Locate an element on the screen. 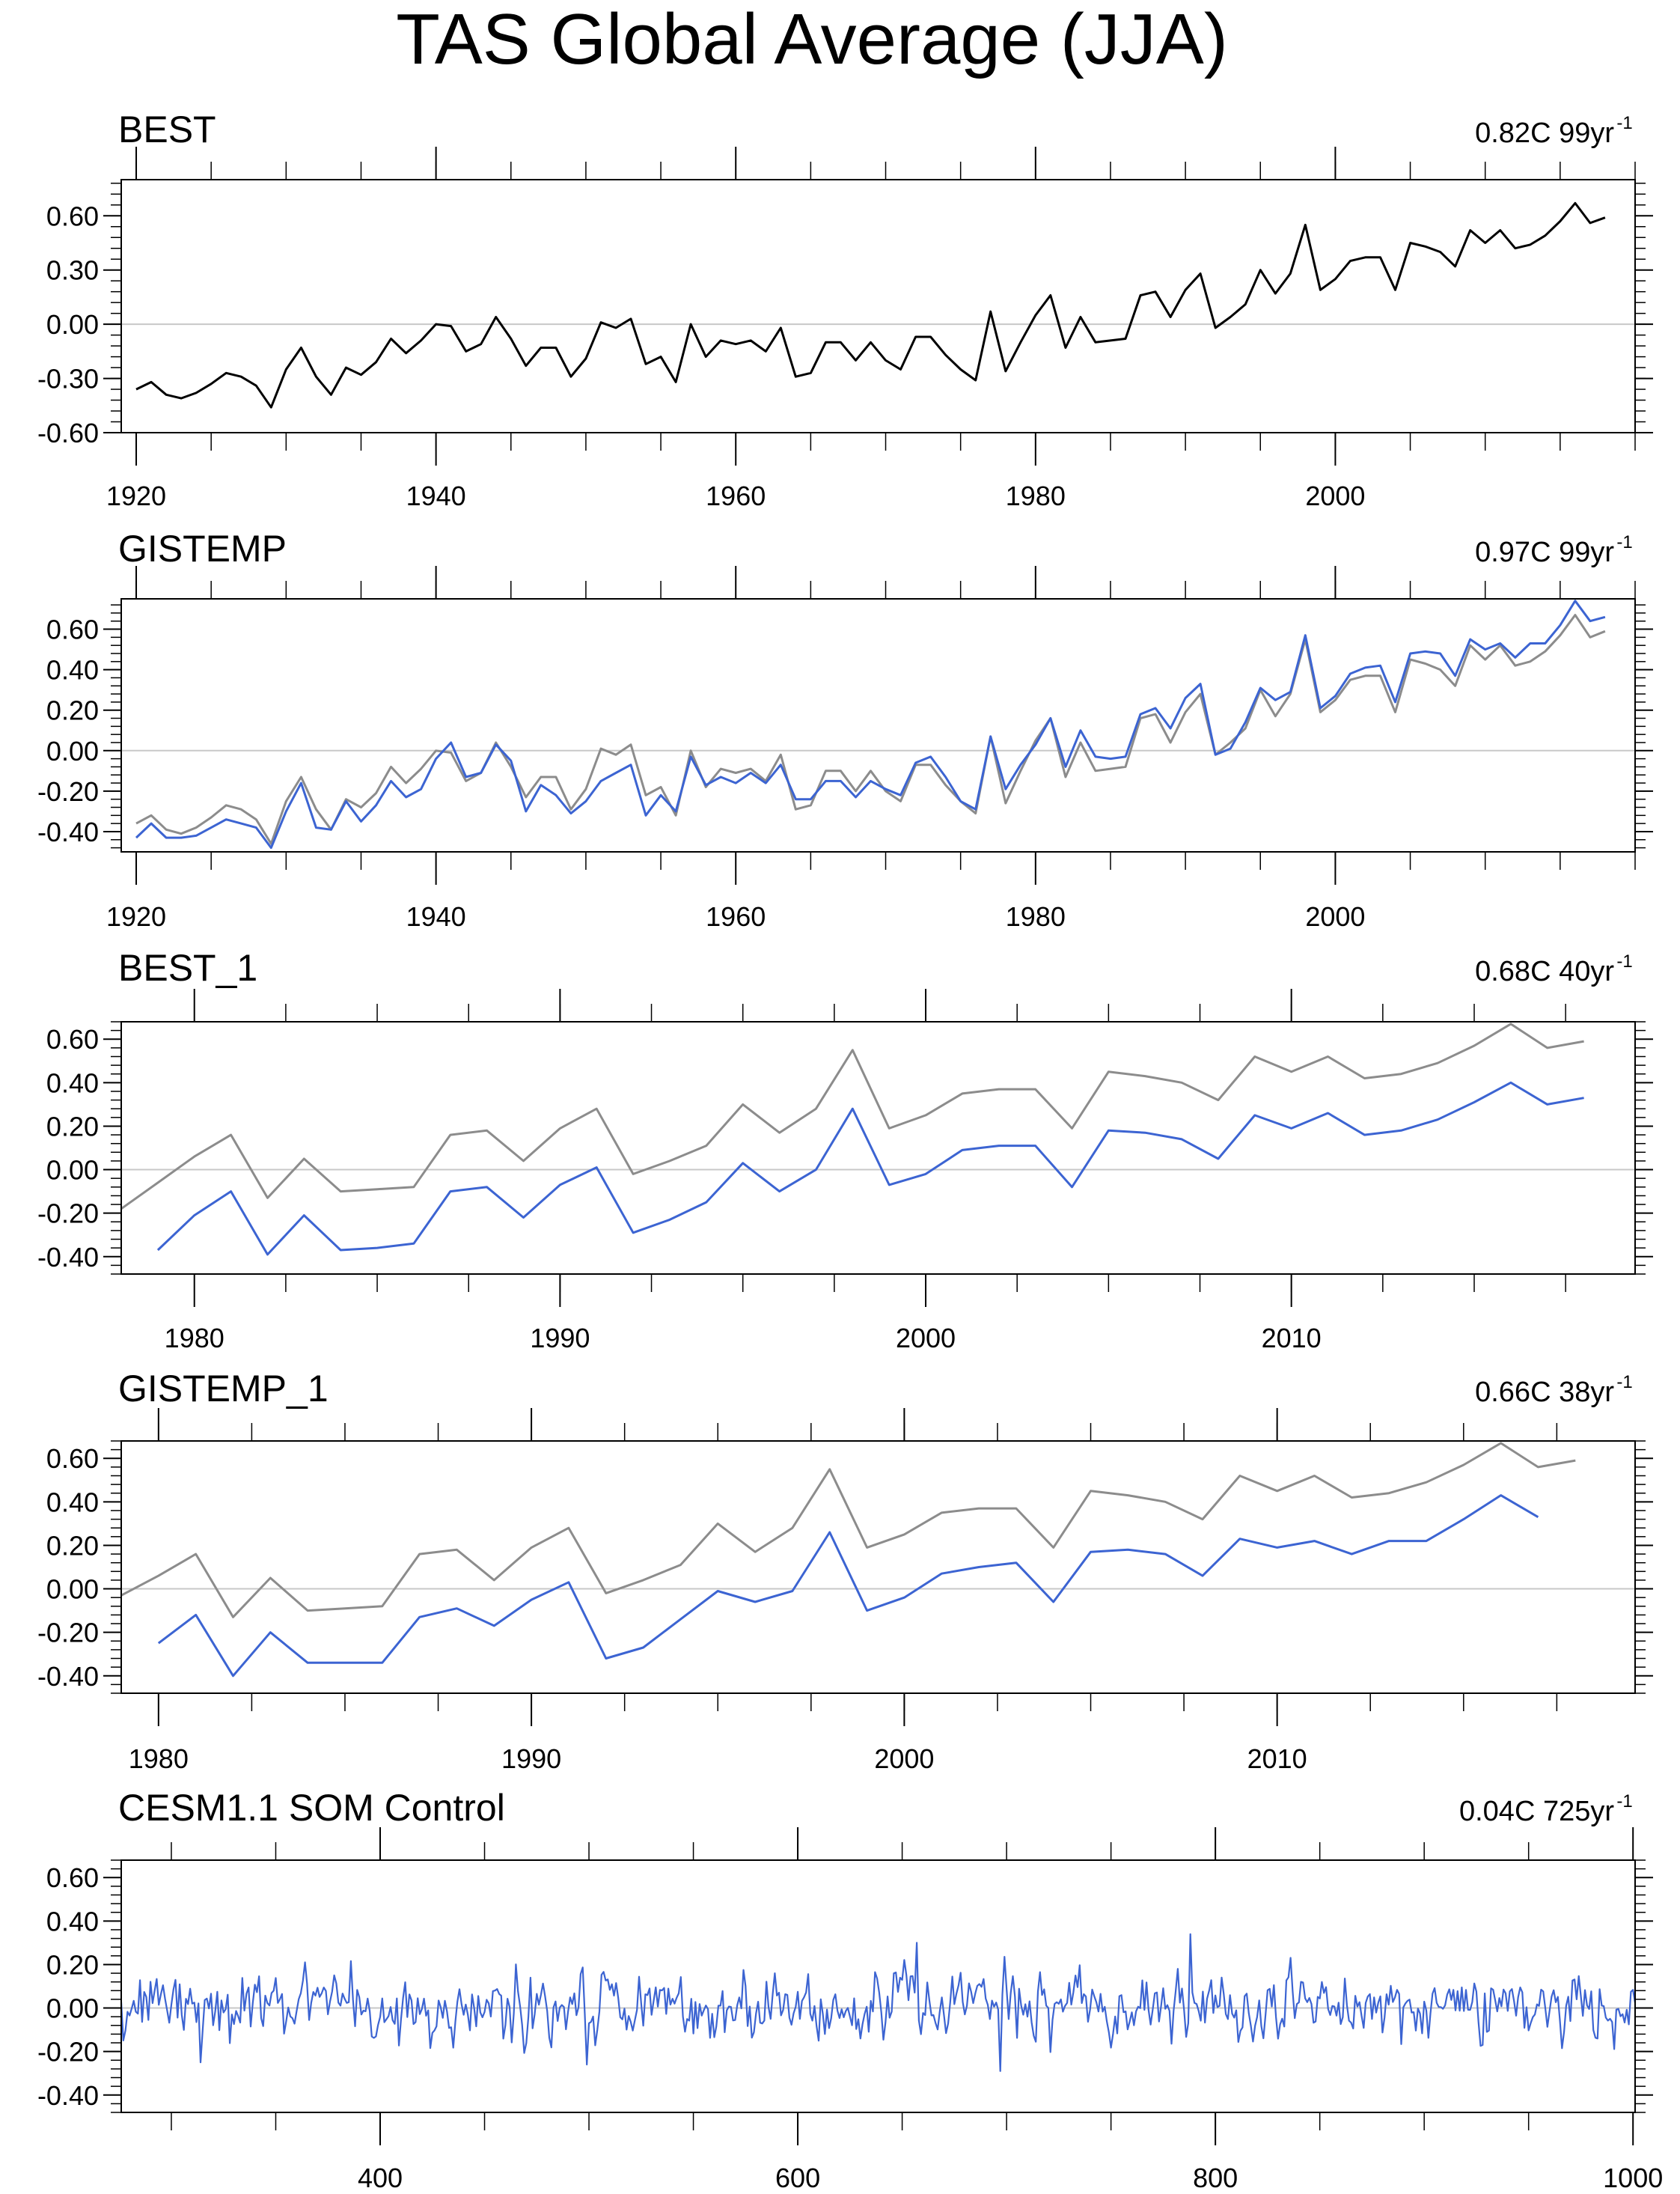 This screenshot has height=2194, width=1680. trend-annotation: 0.66C 38yr is located at coordinates (1544, 1392).